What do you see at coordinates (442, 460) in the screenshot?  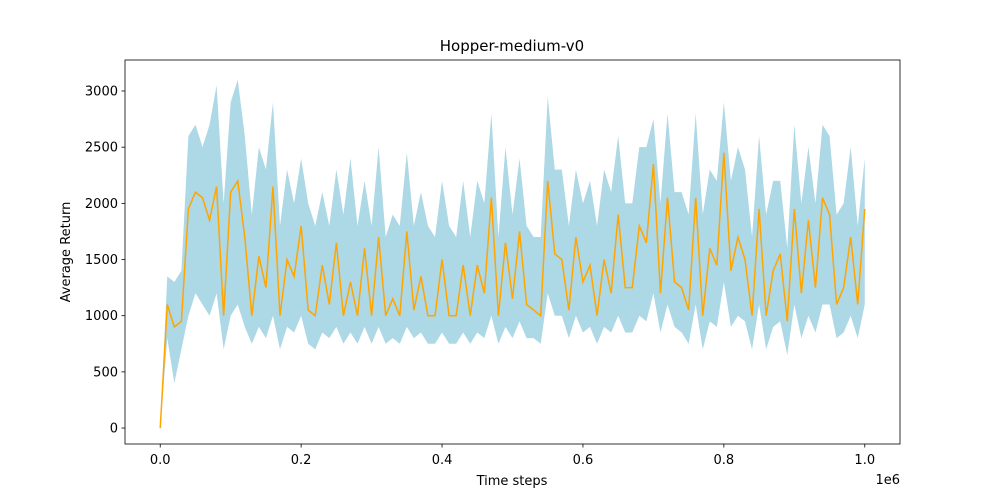 I see `x-tick-label: 0.4` at bounding box center [442, 460].